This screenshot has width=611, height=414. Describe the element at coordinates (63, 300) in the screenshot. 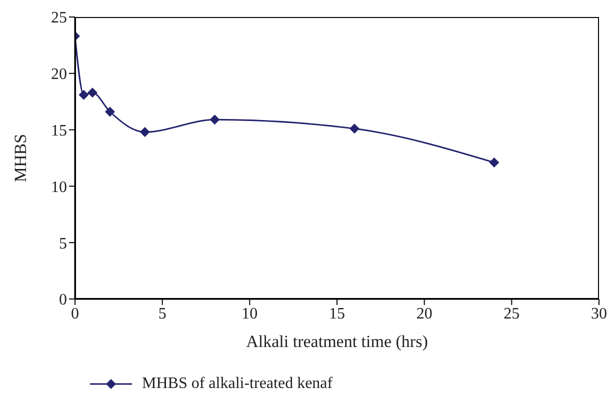

I see `y-tick-label: 0` at that location.